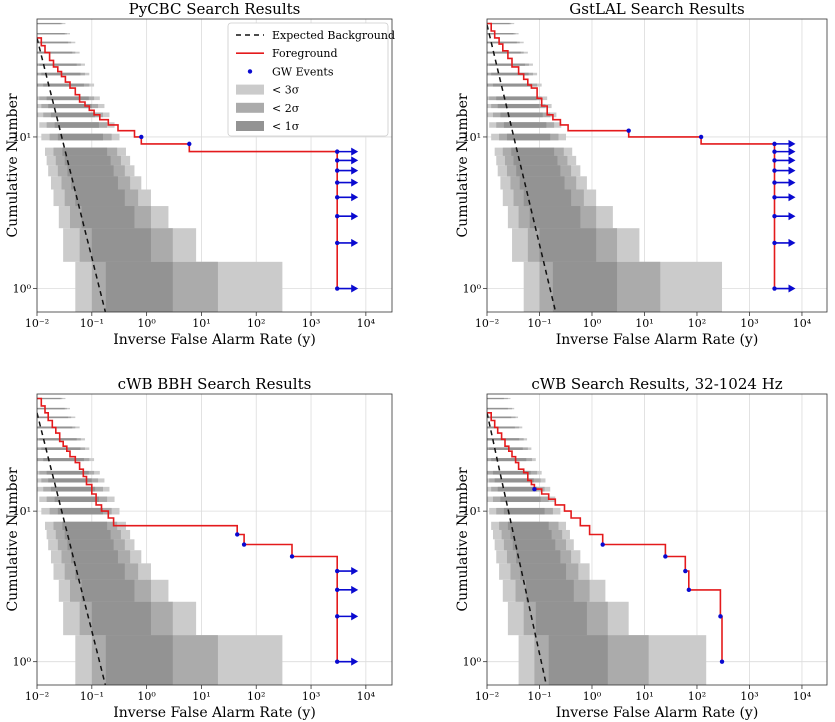 This screenshot has width=835, height=722. I want to click on x-tick-label: 10⁰, so click(592, 323).